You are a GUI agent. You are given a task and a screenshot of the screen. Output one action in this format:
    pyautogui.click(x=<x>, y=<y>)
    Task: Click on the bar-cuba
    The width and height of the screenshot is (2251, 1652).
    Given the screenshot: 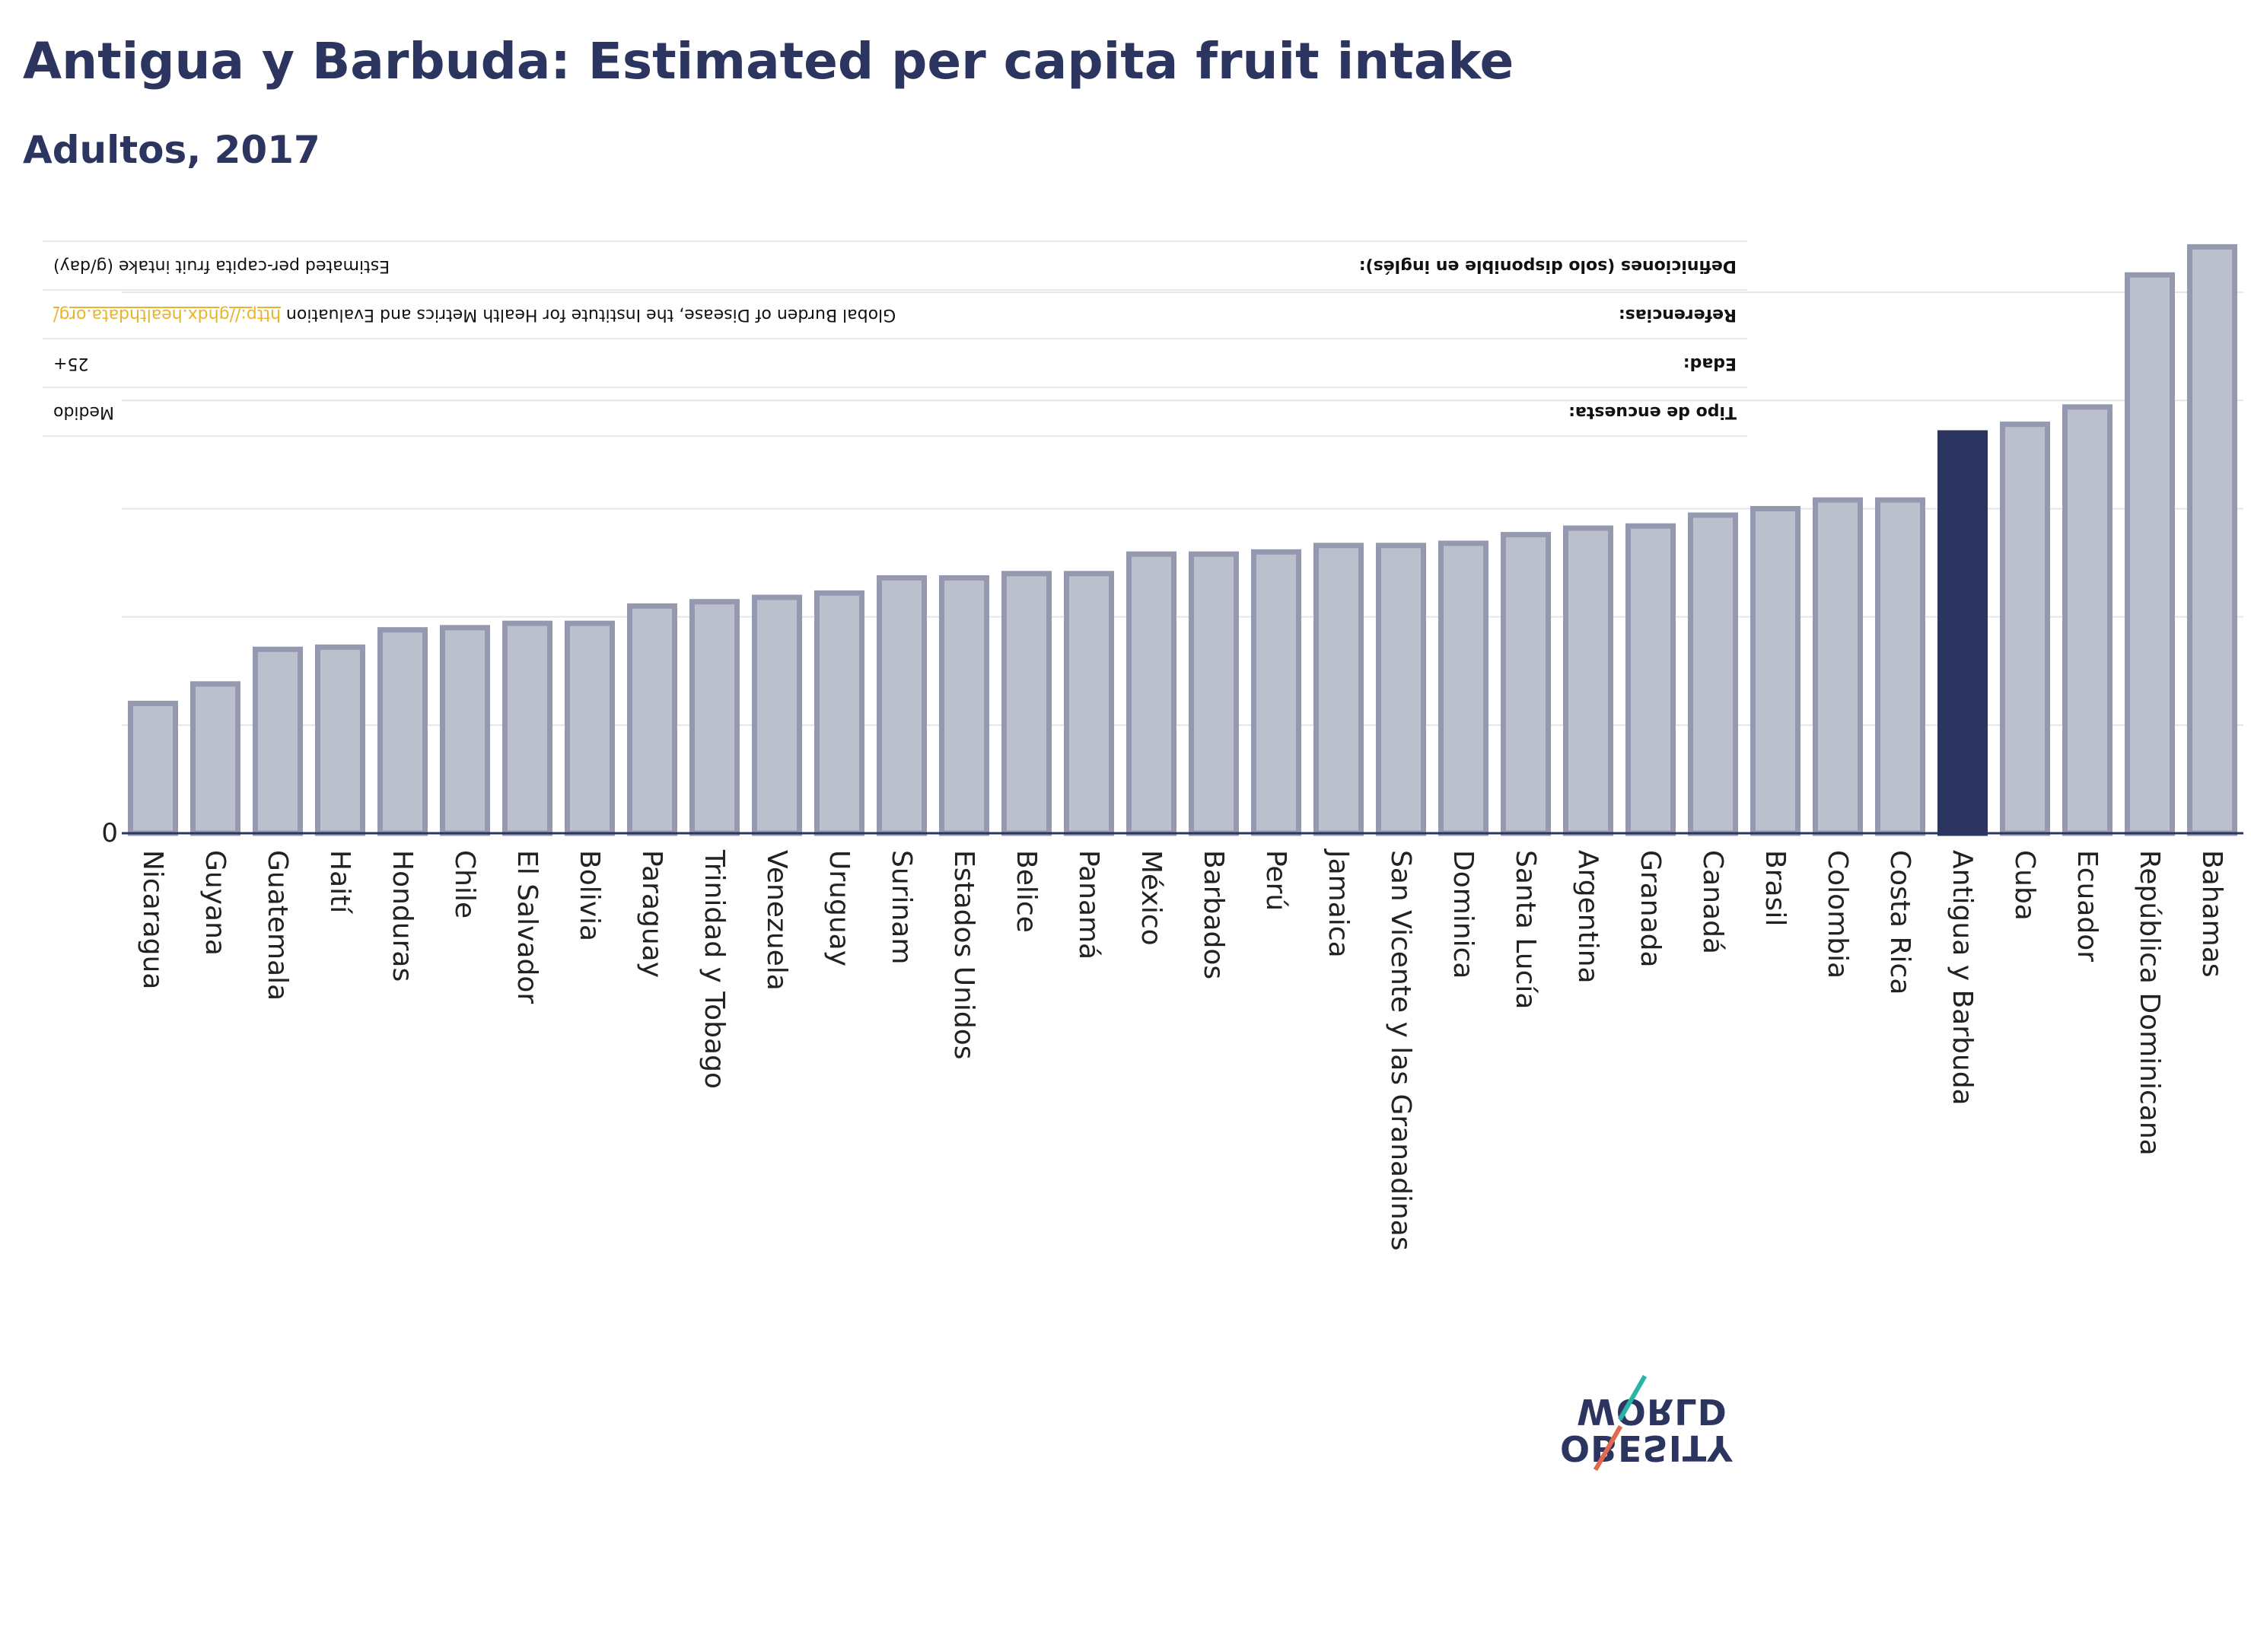 What is the action you would take?
    pyautogui.click(x=2025, y=629)
    